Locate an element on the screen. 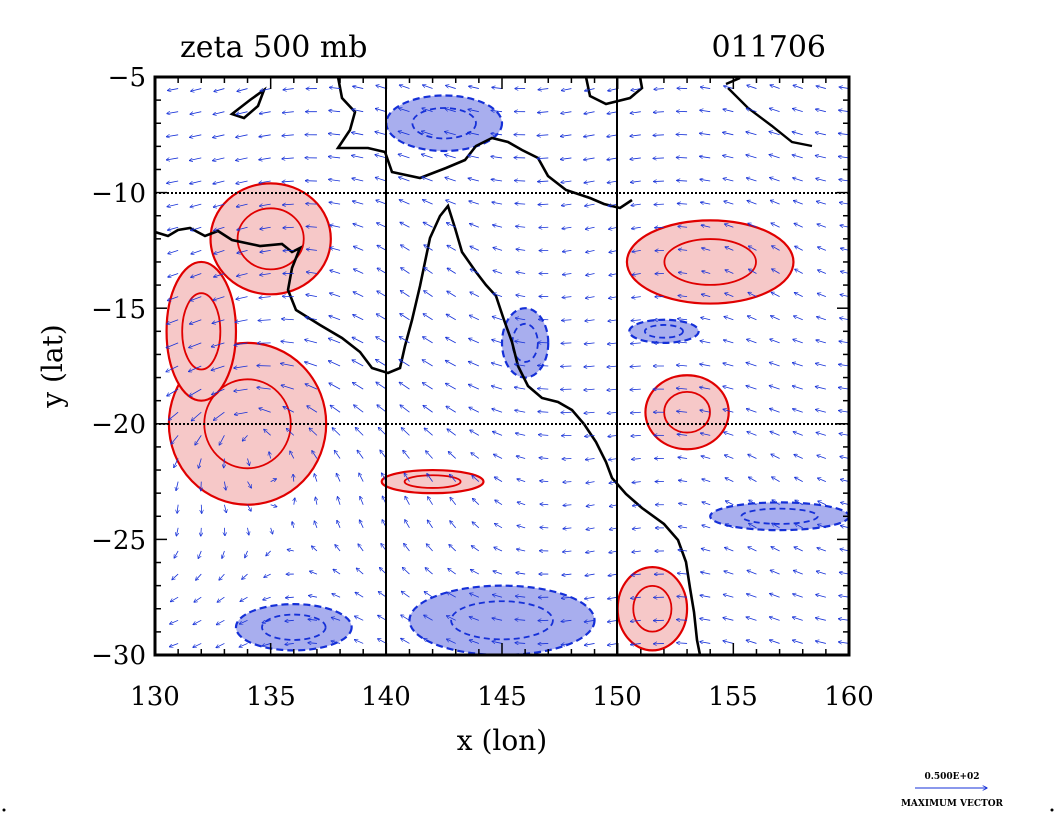  y-tick-label: −30 is located at coordinates (118, 656).